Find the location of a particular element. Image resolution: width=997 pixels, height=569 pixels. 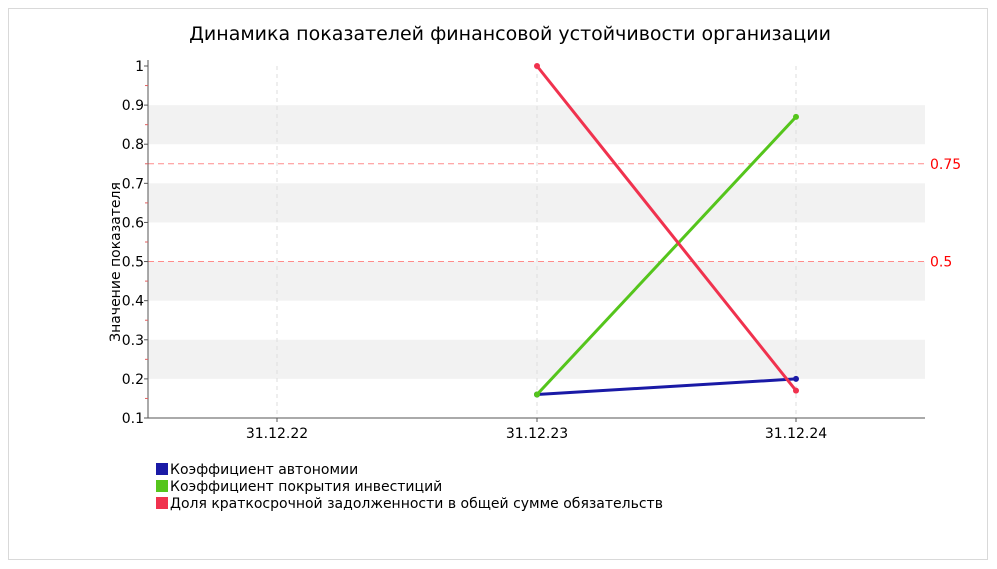

y-tick-label: 0.6 is located at coordinates (133, 223).